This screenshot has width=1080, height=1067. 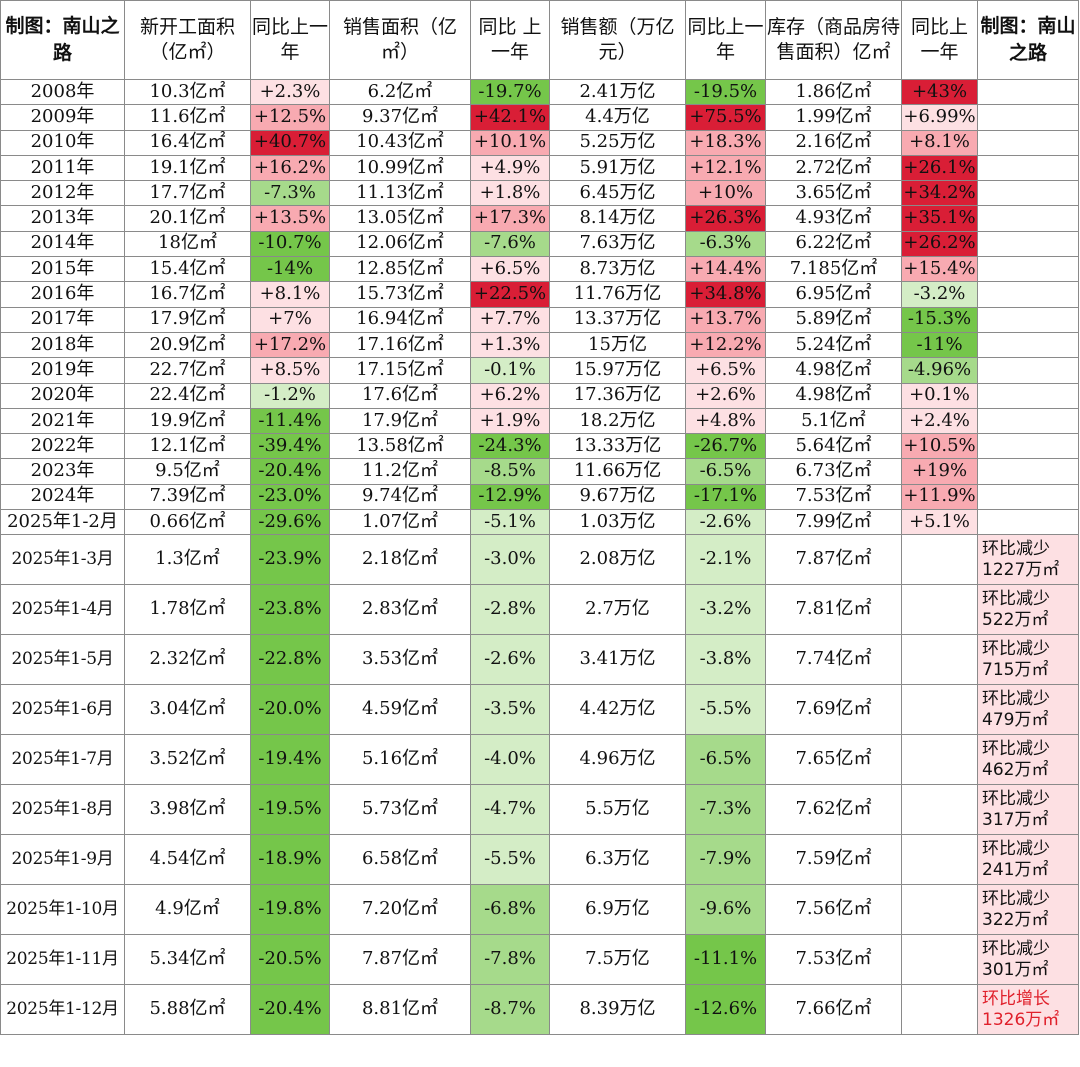 What do you see at coordinates (833, 471) in the screenshot?
I see `cell-inventory: 6.73亿㎡` at bounding box center [833, 471].